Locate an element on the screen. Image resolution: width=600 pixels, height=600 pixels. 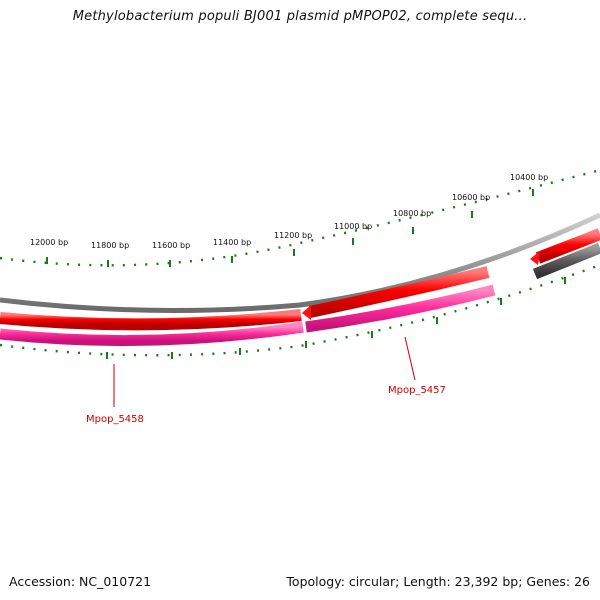
gene-arrowhead-middle is located at coordinates (306, 312).